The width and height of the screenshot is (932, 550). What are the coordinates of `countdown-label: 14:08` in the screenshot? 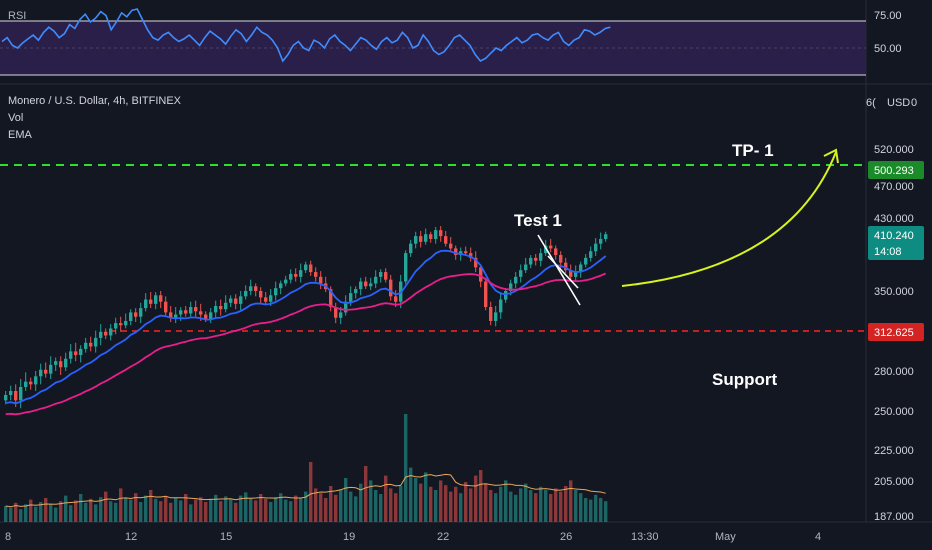 It's located at (888, 252).